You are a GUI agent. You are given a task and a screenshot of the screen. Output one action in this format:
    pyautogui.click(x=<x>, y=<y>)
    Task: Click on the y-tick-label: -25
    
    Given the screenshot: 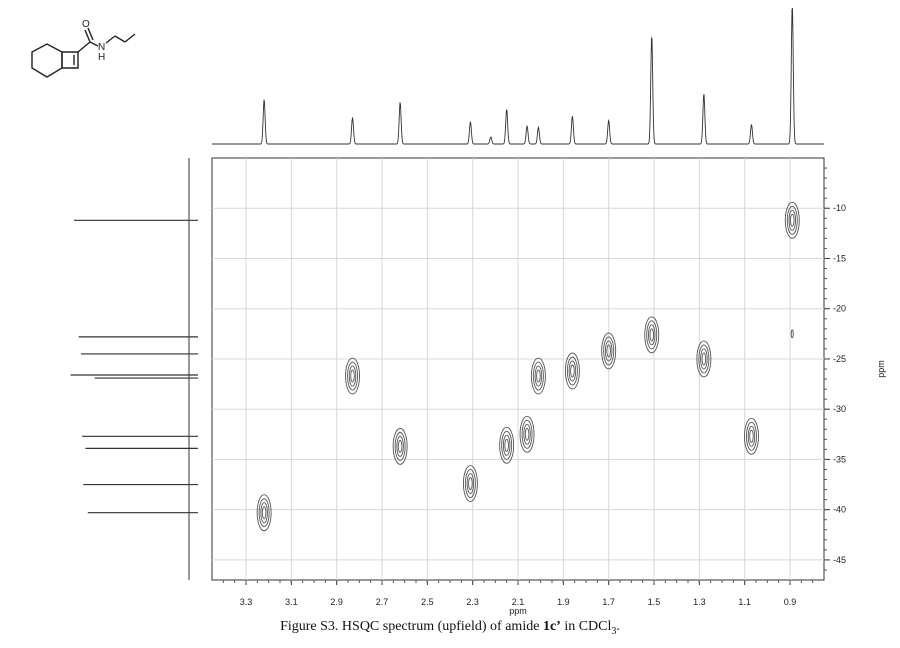 What is the action you would take?
    pyautogui.click(x=839, y=359)
    